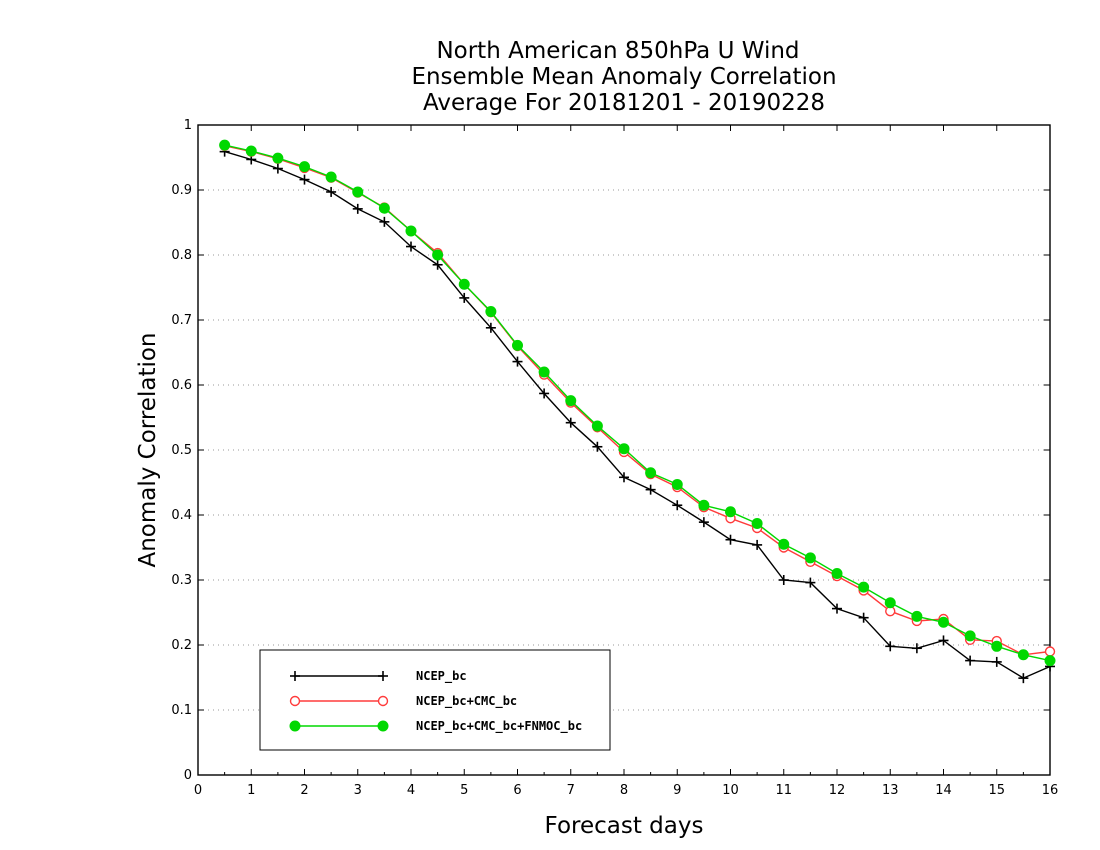 Image resolution: width=1100 pixels, height=850 pixels. I want to click on y-tick-label: 0.3, so click(181, 580).